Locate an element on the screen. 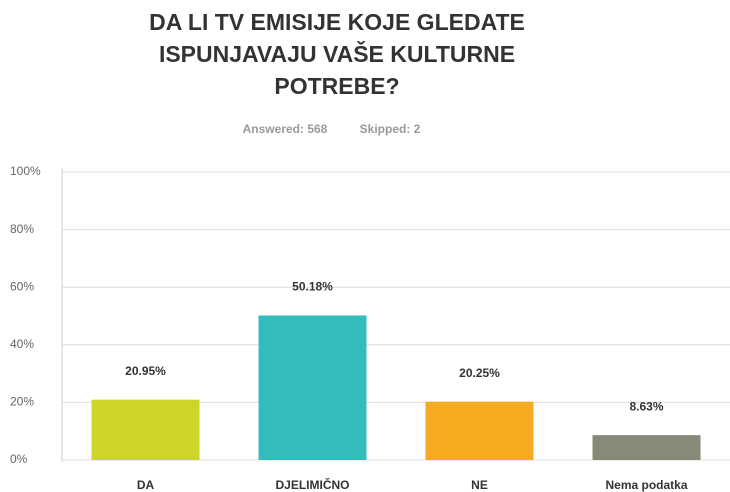 The width and height of the screenshot is (730, 492). answered: Answered: 568 is located at coordinates (285, 129).